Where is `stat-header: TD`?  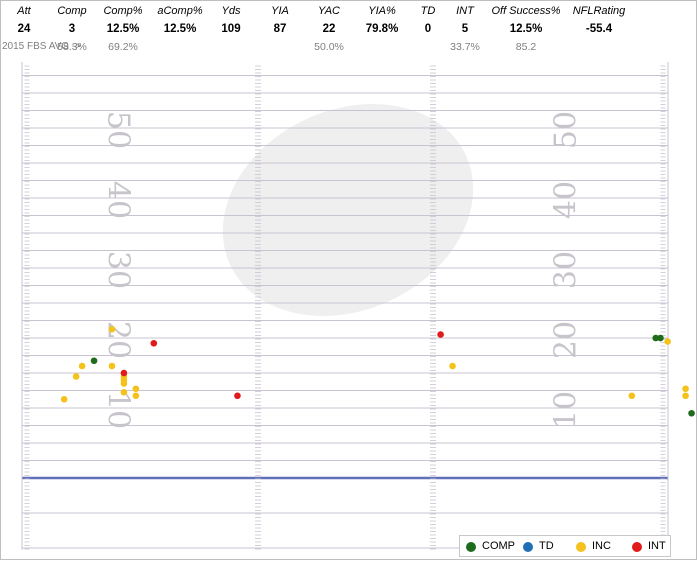 stat-header: TD is located at coordinates (428, 11).